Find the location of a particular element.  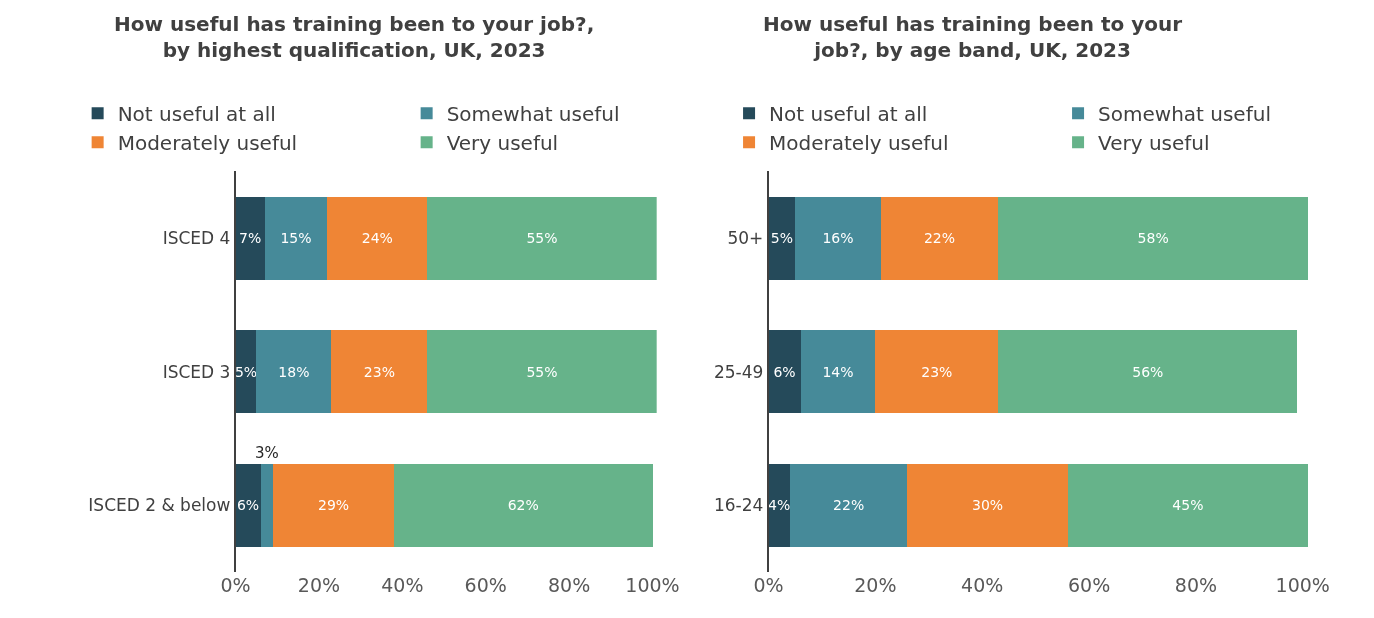

y-tick-label: ISCED 4 is located at coordinates (196, 238).